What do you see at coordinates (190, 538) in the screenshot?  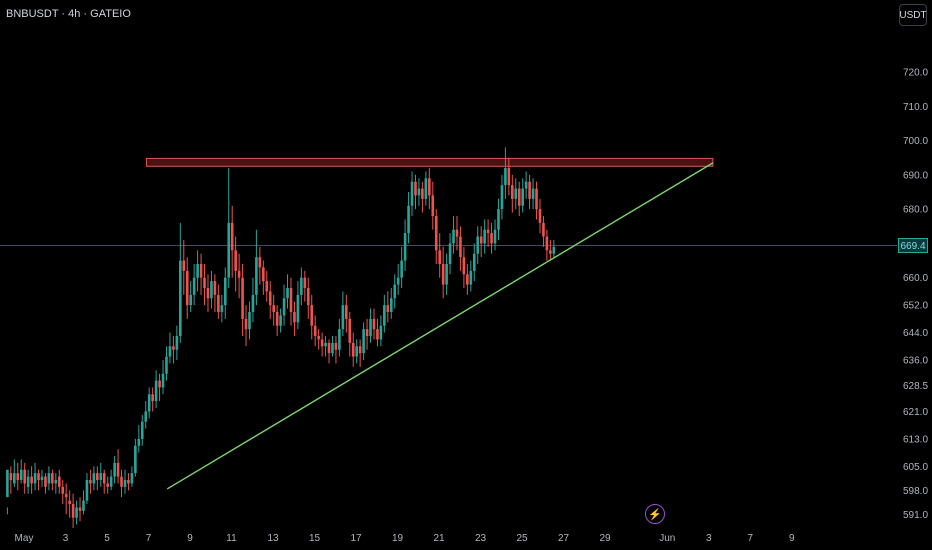 I see `x-tick-label: 9` at bounding box center [190, 538].